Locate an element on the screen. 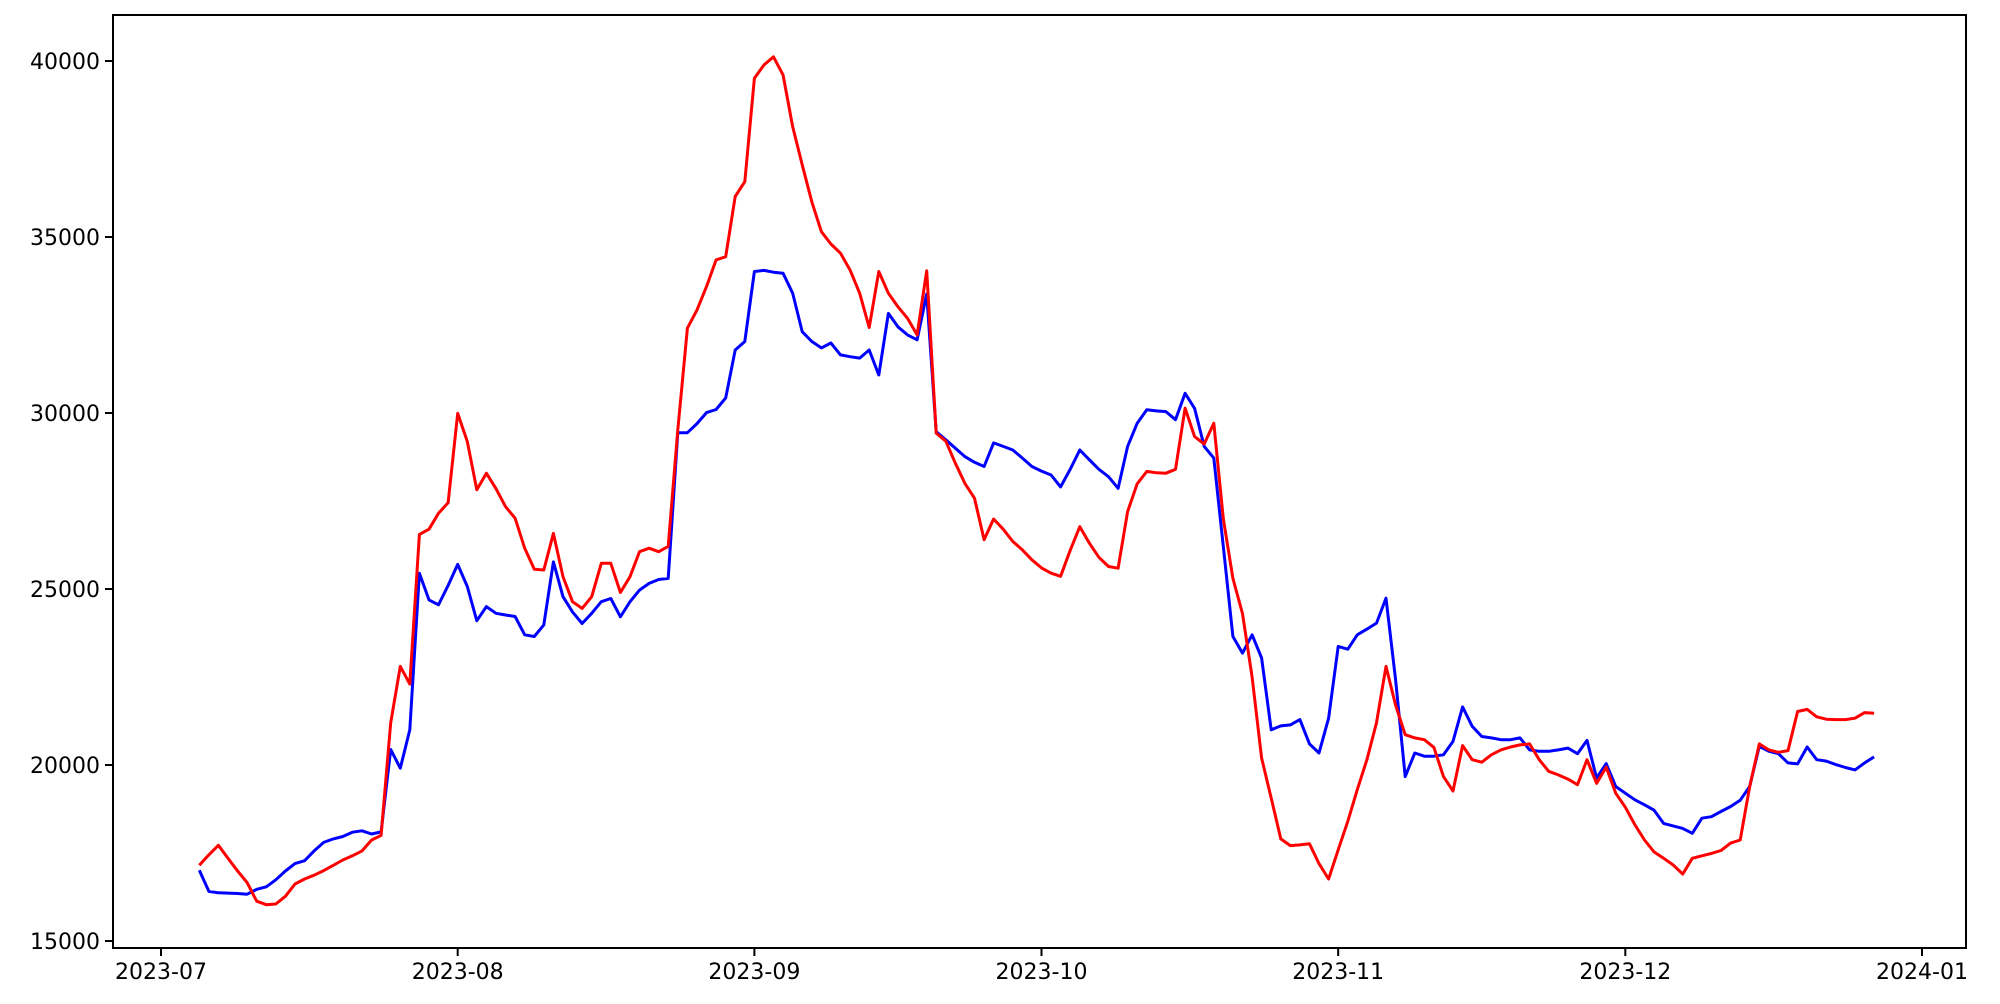  x-axis-tick-label: 2023-12 is located at coordinates (1625, 972).